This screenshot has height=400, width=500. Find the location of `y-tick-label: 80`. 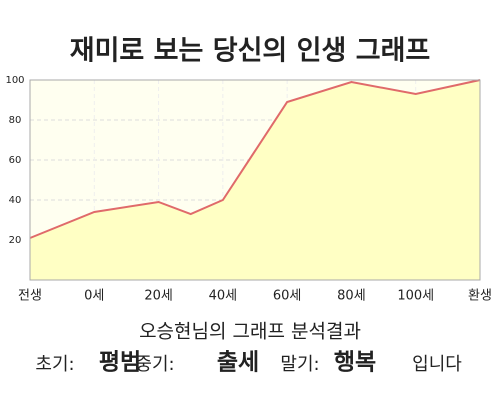

y-tick-label: 80 is located at coordinates (15, 120).